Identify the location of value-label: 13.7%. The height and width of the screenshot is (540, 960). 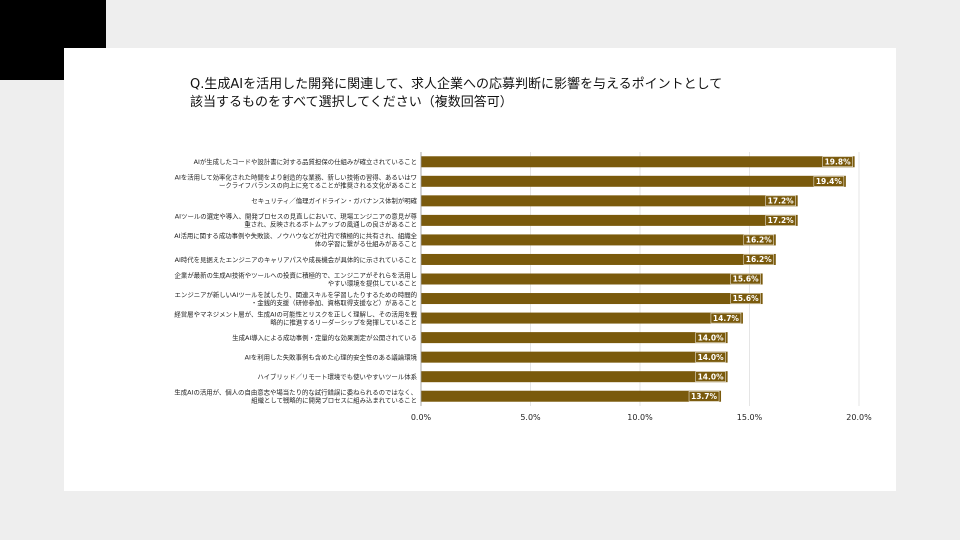
(704, 396).